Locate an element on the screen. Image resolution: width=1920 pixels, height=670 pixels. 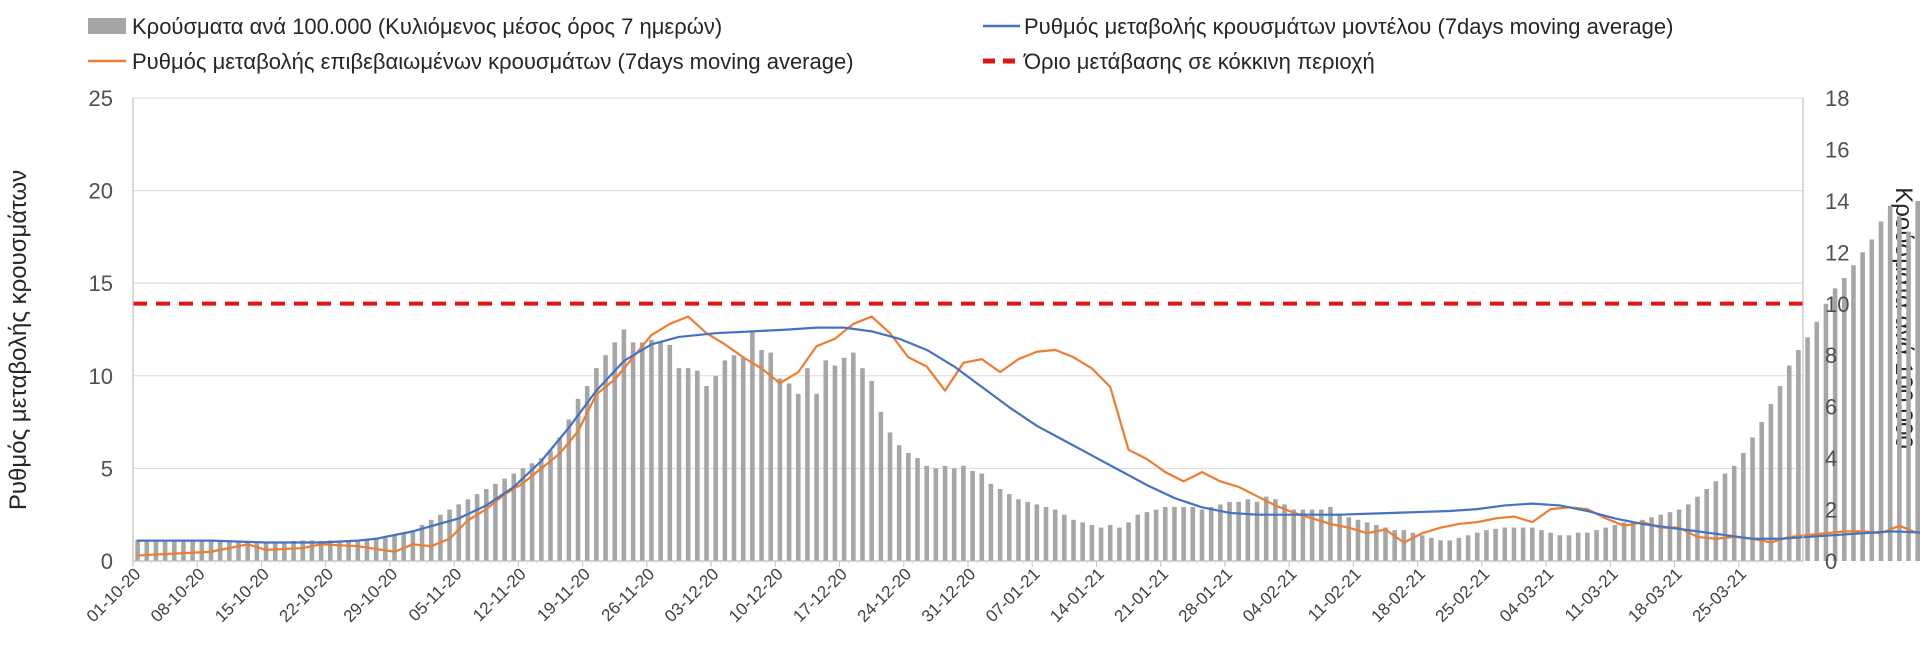
right-tick-label: 0 is located at coordinates (1831, 561).